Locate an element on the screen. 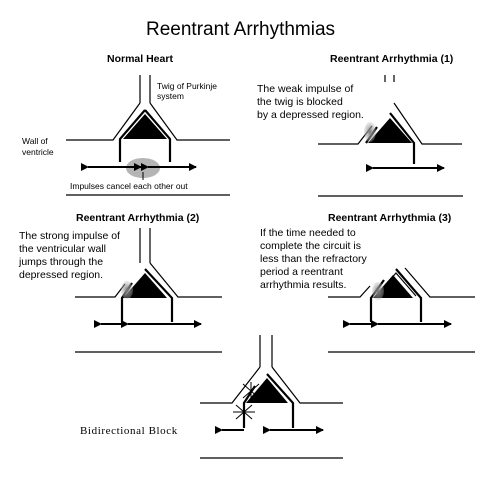  reentrant-3-text-line4: period a reentrant is located at coordinates (301, 272).